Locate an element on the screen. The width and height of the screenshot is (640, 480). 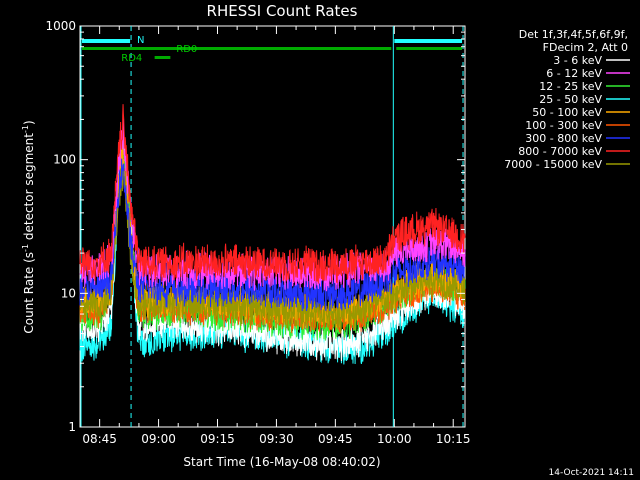
rd4-bar is located at coordinates (162, 57).